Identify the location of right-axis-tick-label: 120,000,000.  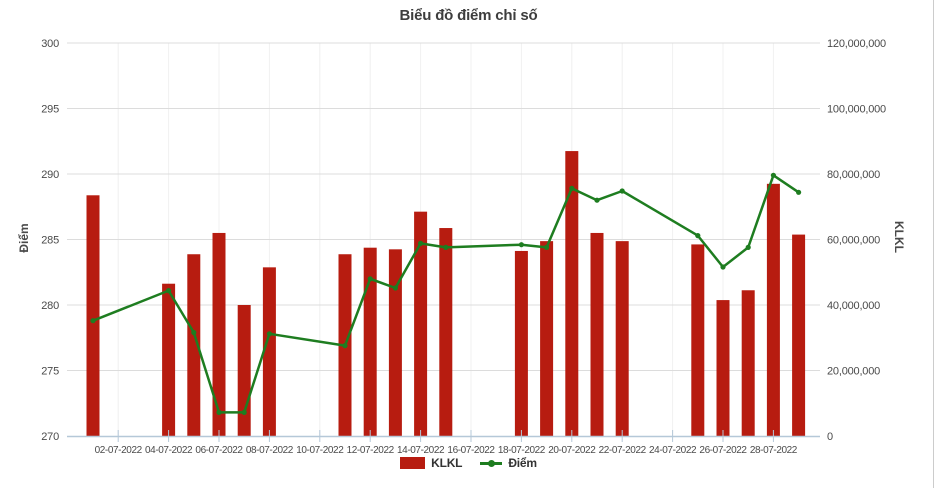
(856, 44).